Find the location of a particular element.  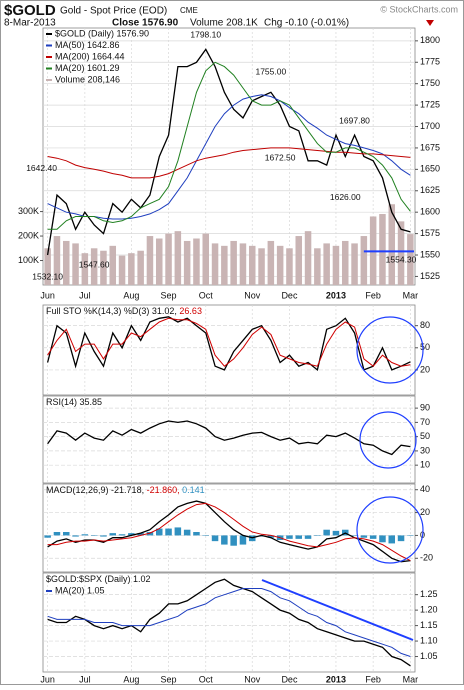

legend-text: 1.02 is located at coordinates (142, 579).